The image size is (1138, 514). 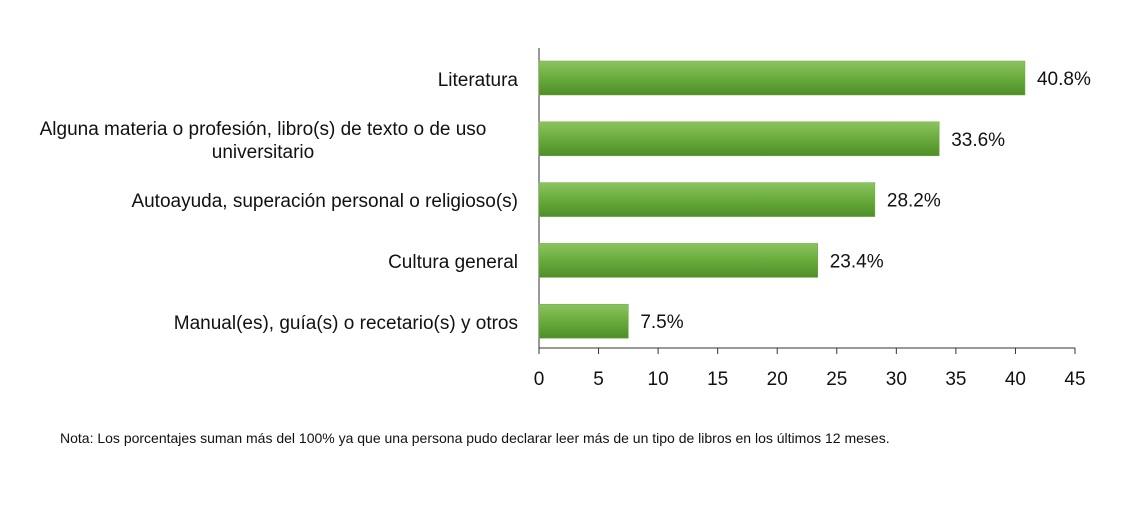 What do you see at coordinates (914, 201) in the screenshot?
I see `value-label: 28.2%` at bounding box center [914, 201].